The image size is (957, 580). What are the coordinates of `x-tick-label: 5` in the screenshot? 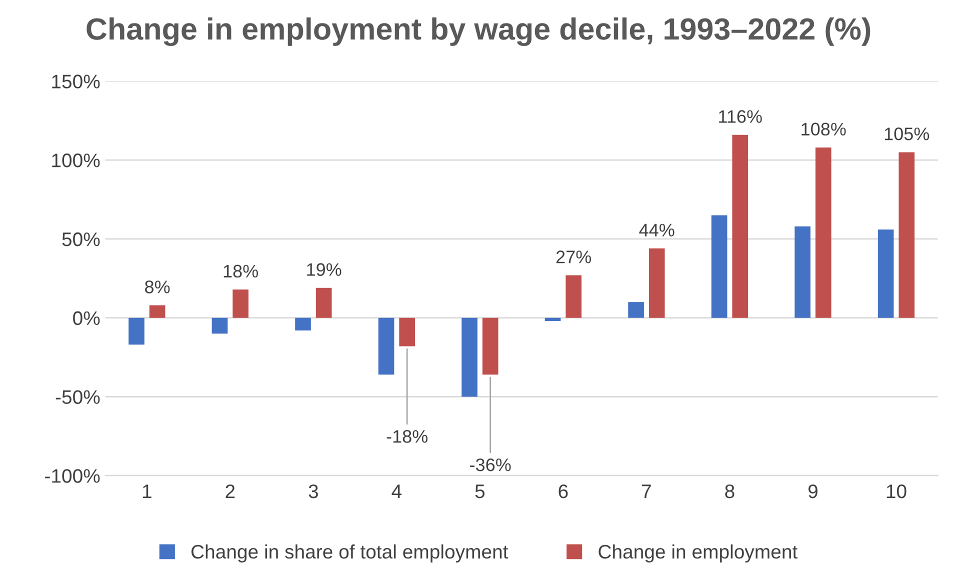 It's located at (480, 491).